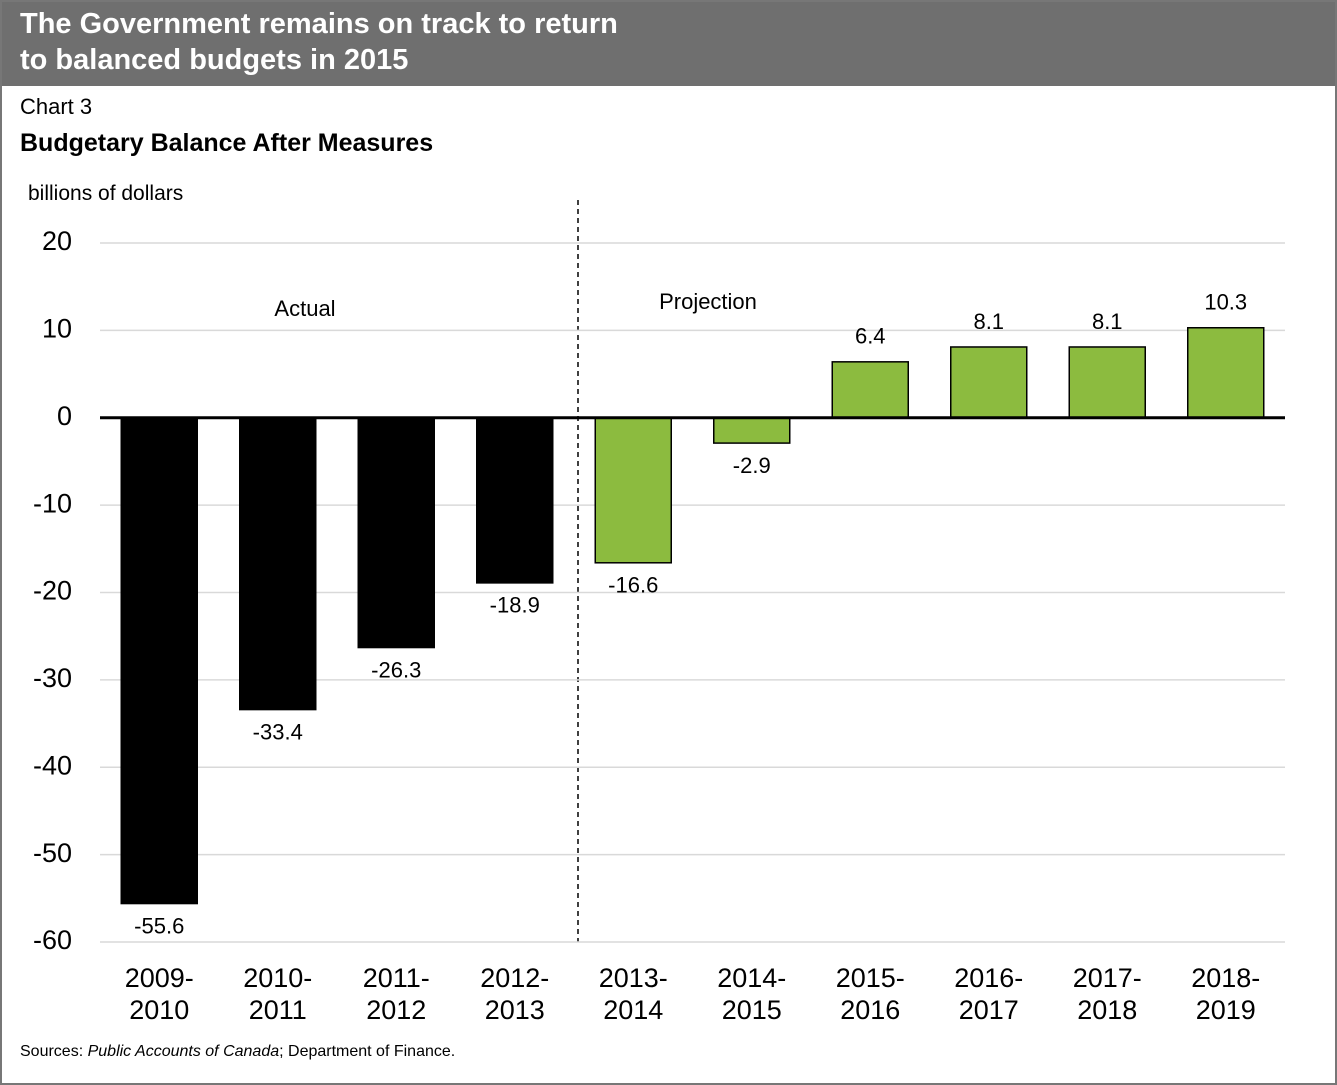  What do you see at coordinates (54, 1051) in the screenshot?
I see `source-text: Sources:` at bounding box center [54, 1051].